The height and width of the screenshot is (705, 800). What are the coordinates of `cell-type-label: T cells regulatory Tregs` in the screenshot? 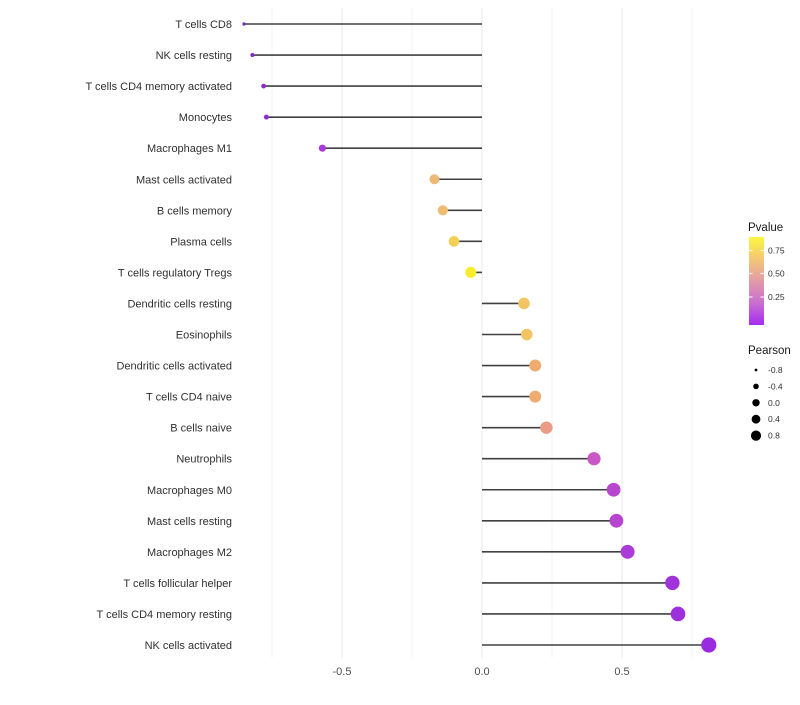 It's located at (175, 273).